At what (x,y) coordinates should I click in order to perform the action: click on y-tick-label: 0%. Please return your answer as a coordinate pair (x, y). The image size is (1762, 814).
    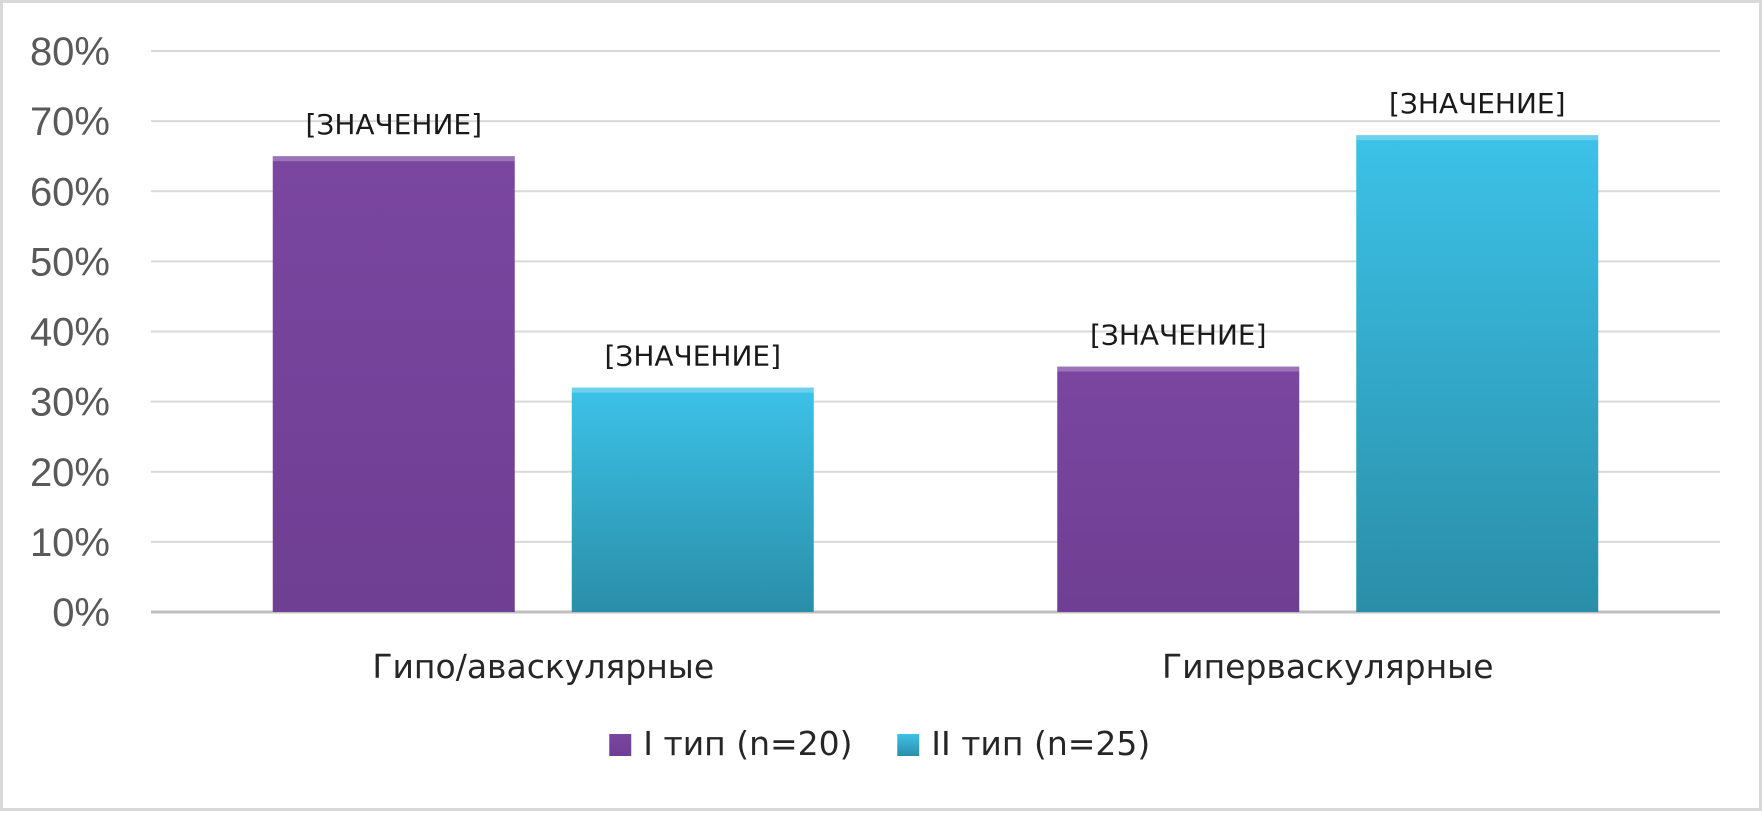
    Looking at the image, I should click on (81, 613).